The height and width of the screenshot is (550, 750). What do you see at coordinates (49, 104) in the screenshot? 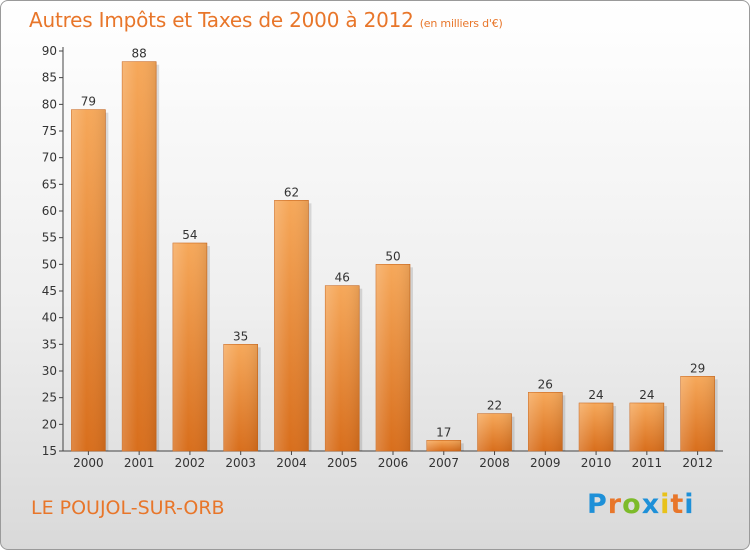
I see `y-tick-label: 80` at bounding box center [49, 104].